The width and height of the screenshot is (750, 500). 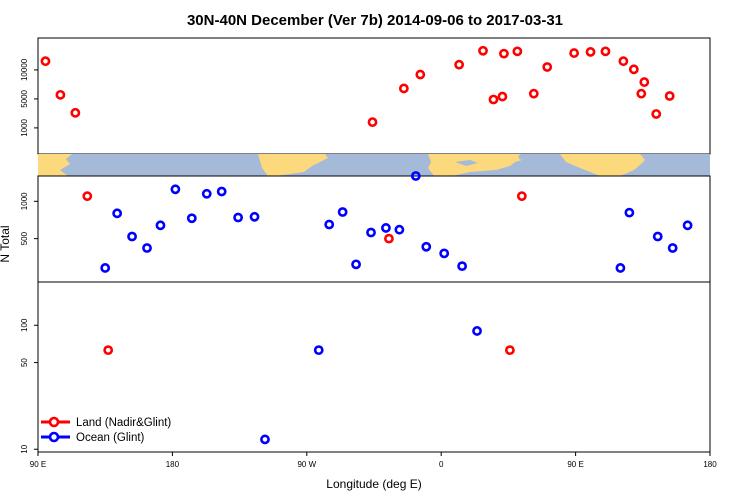 What do you see at coordinates (24, 201) in the screenshot?
I see `y-lower-tick-label: 1000` at bounding box center [24, 201].